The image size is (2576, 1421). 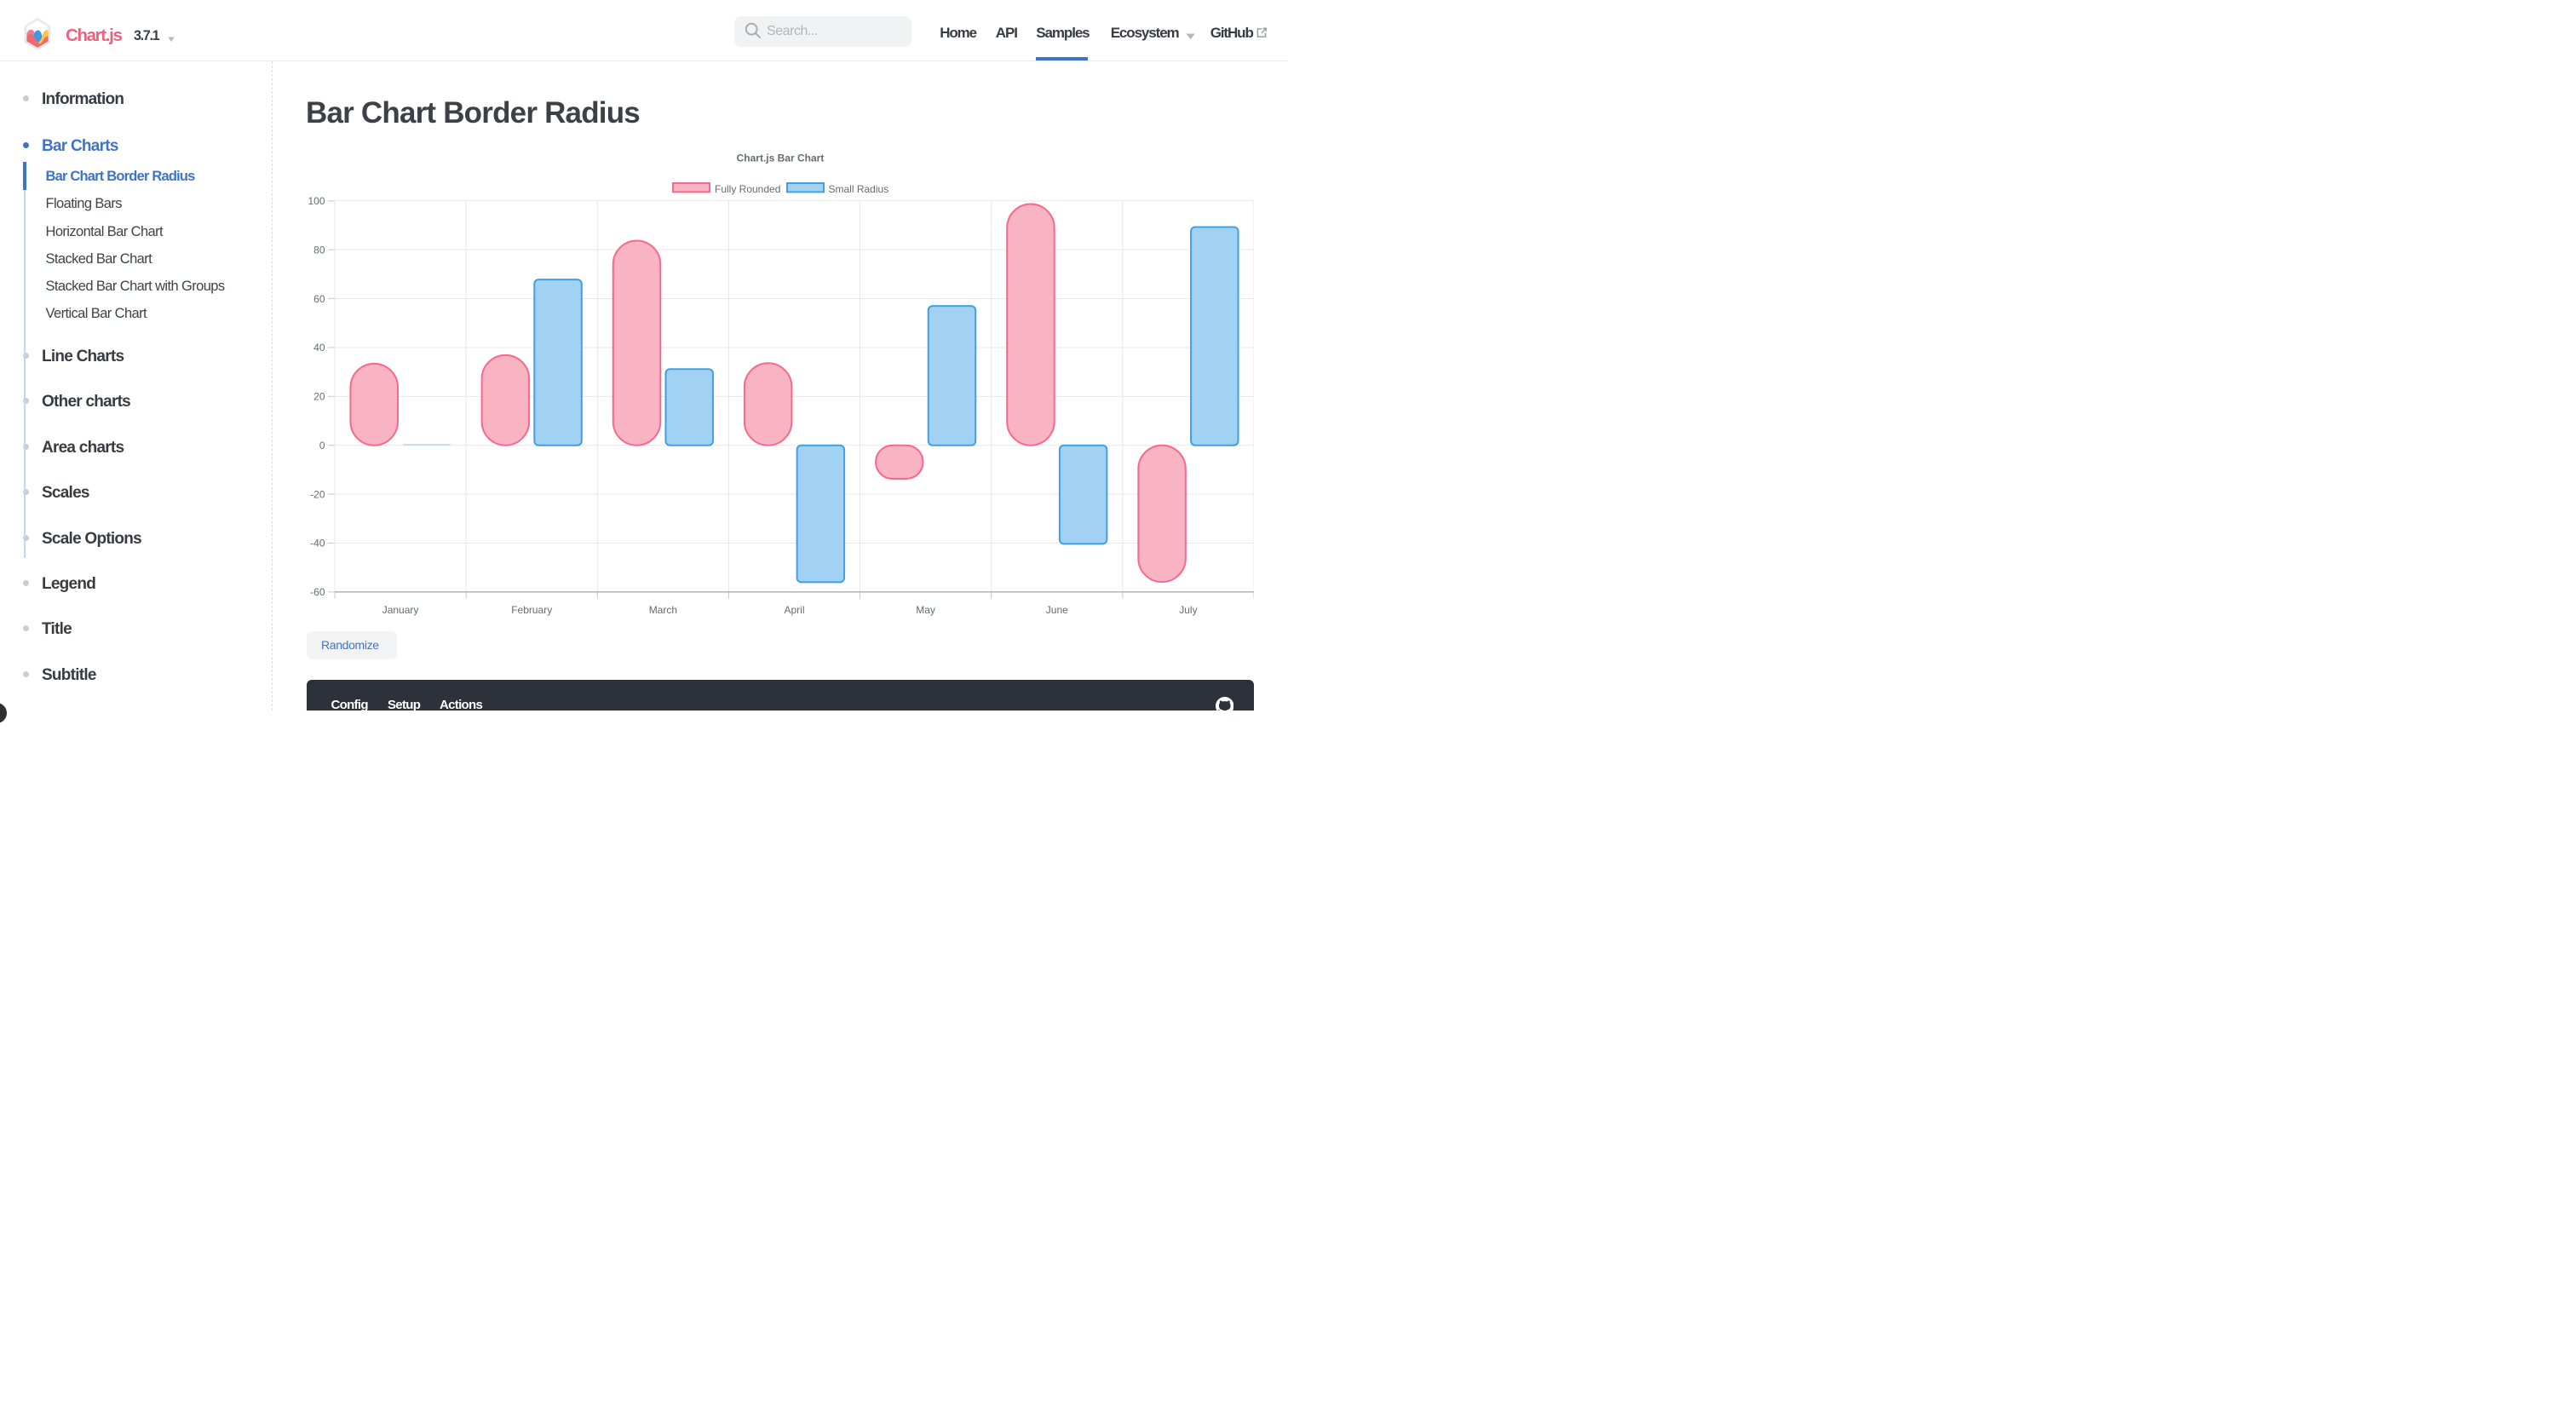 I want to click on svg-text: 100, so click(x=317, y=201).